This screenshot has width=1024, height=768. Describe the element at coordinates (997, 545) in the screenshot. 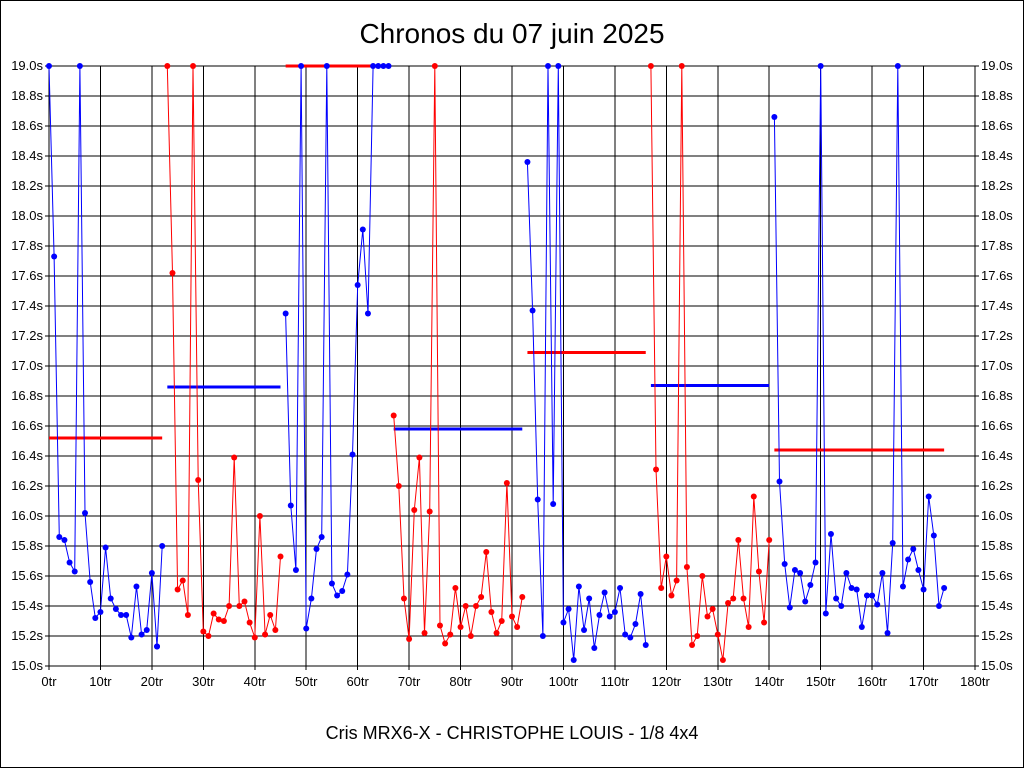

I see `y-tick-label-right: 15.8s` at that location.